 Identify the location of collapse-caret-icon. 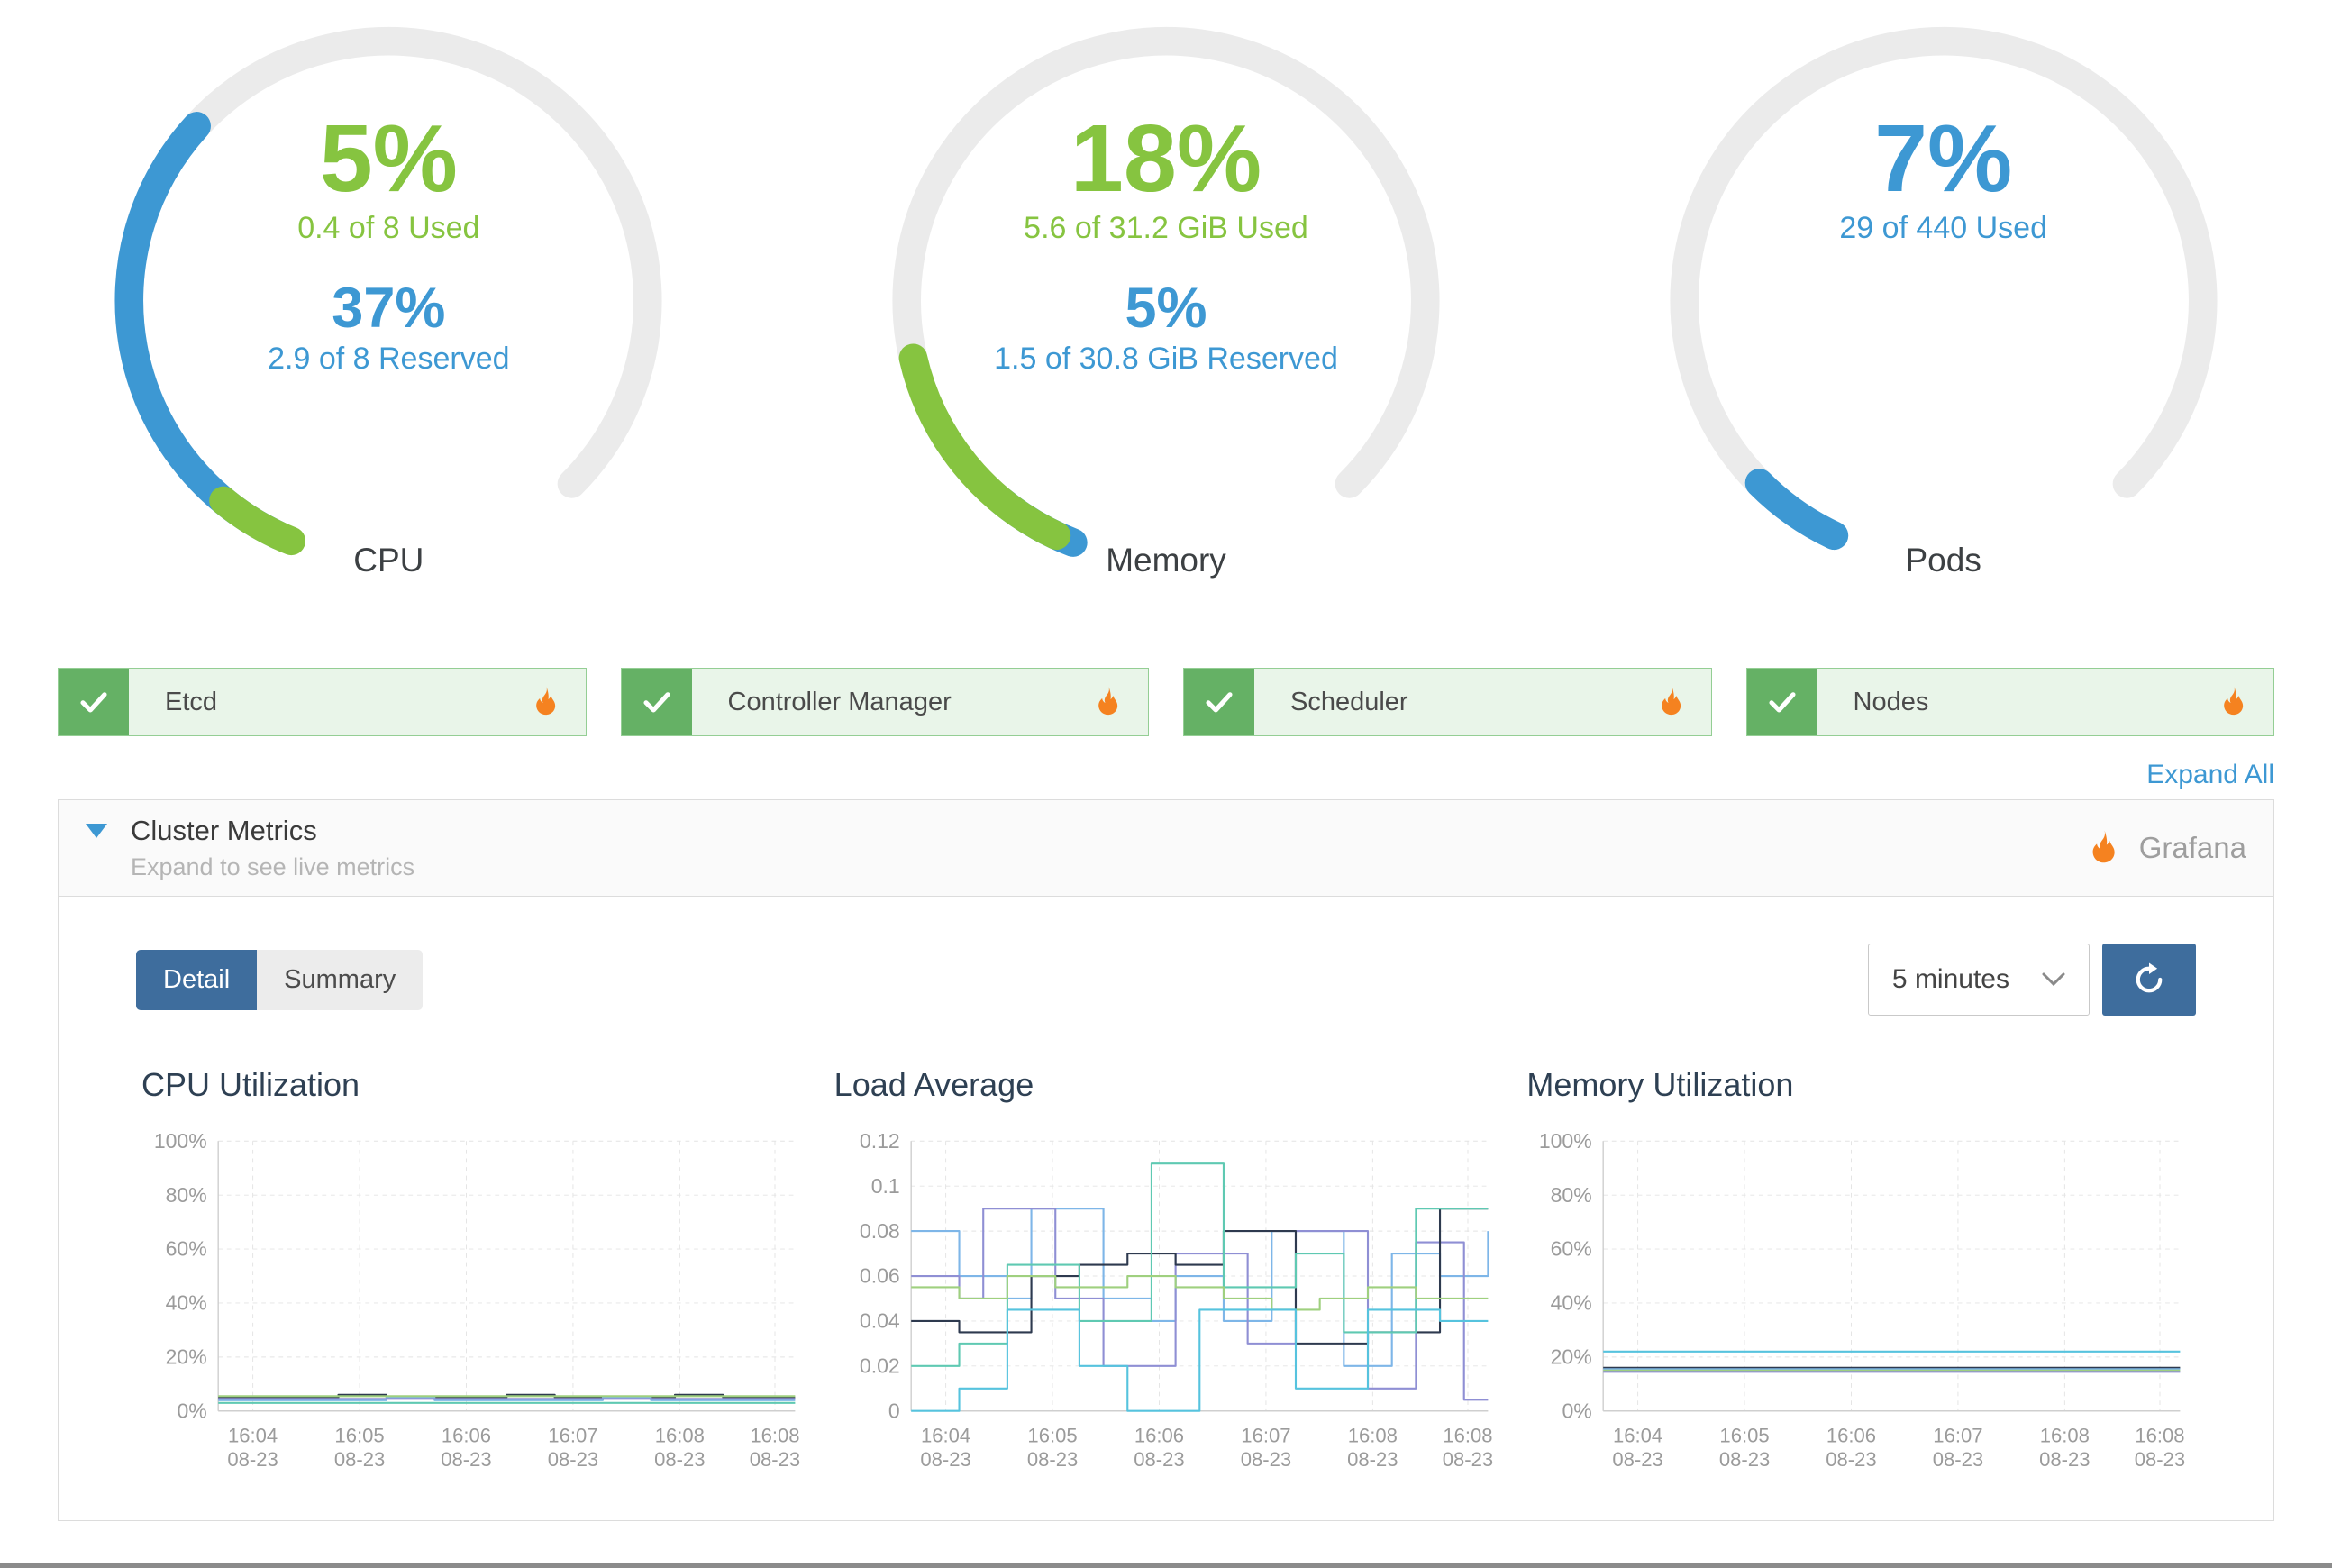
(96, 831).